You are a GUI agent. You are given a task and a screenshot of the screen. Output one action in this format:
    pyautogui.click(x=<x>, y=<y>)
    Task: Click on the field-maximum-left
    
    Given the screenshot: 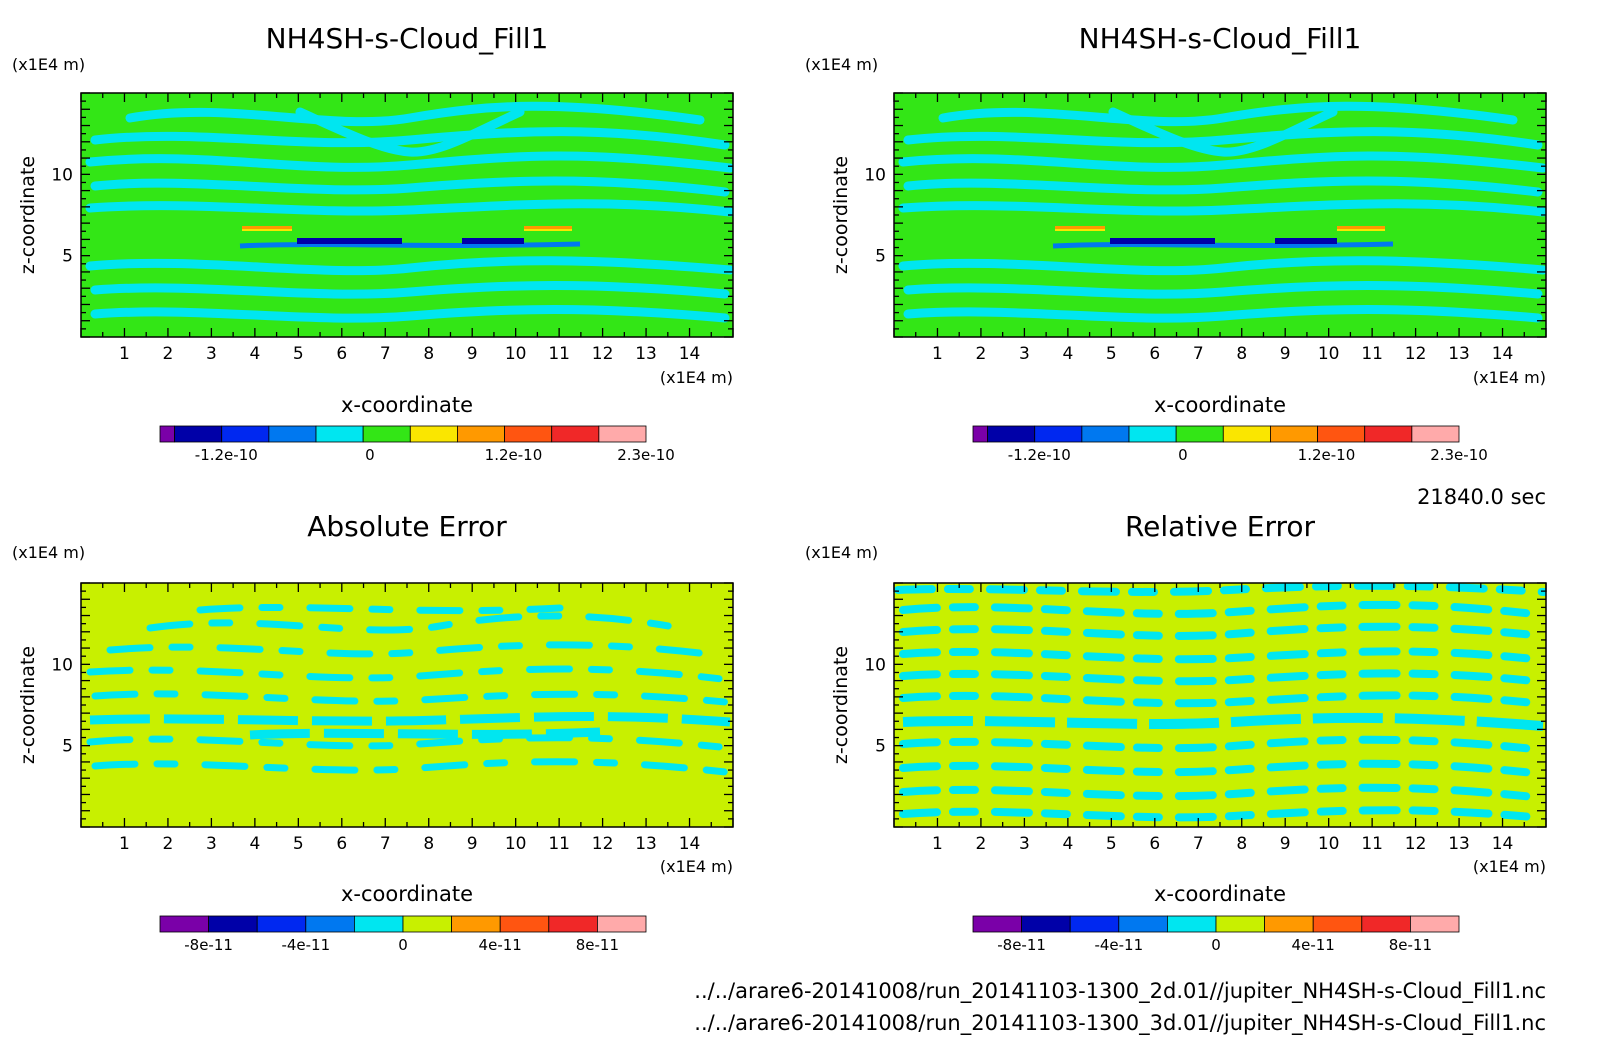 What is the action you would take?
    pyautogui.click(x=267, y=227)
    